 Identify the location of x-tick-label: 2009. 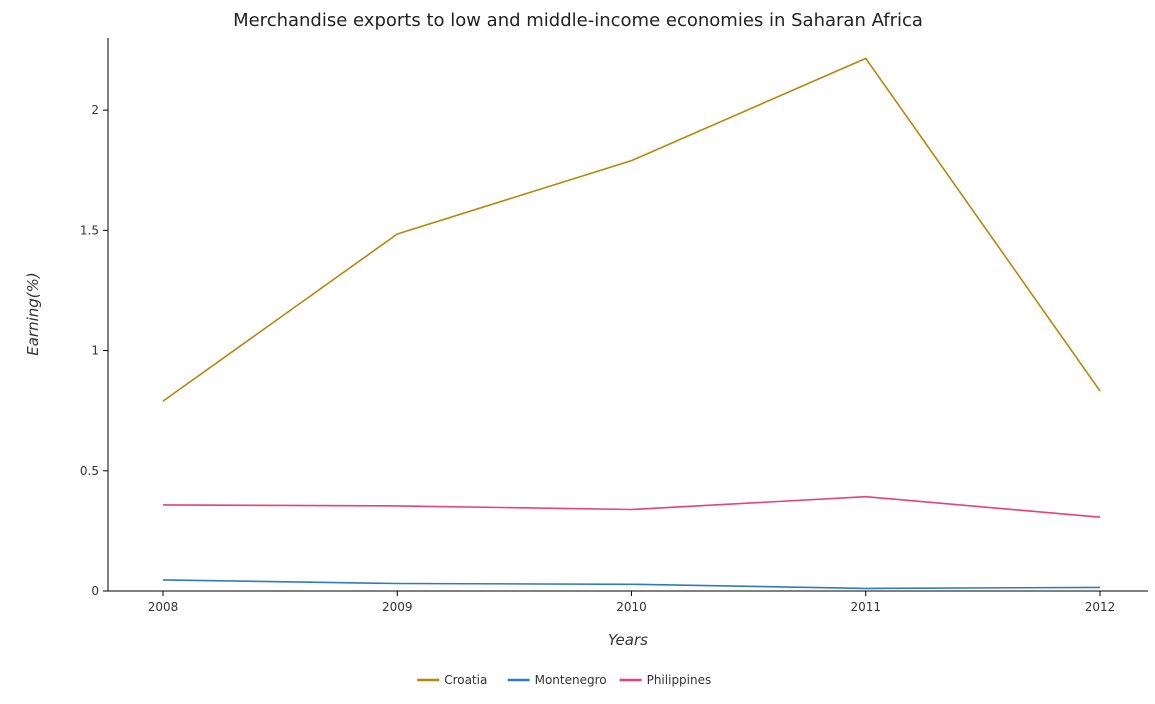
(397, 607).